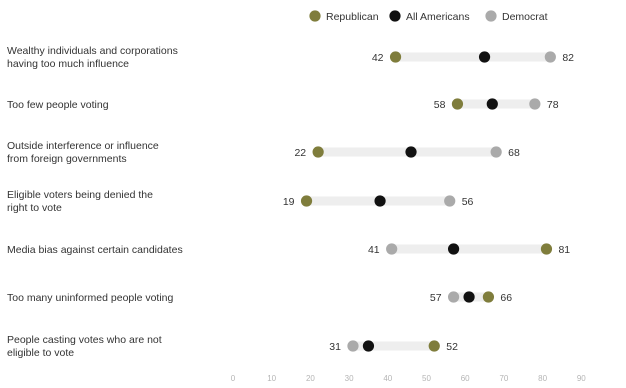 The image size is (626, 388). What do you see at coordinates (553, 105) in the screenshot?
I see `value-label-high: 78` at bounding box center [553, 105].